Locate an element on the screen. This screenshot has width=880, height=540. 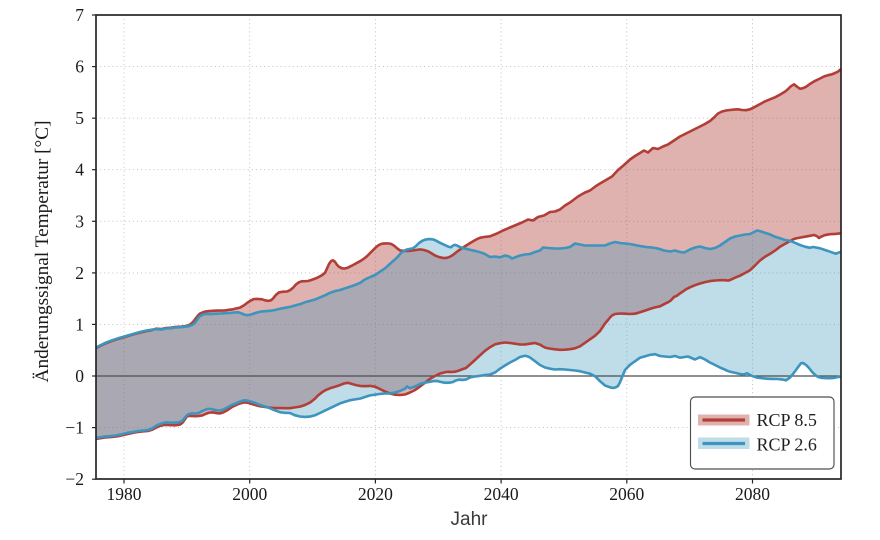
svg-text: 2060 is located at coordinates (626, 494).